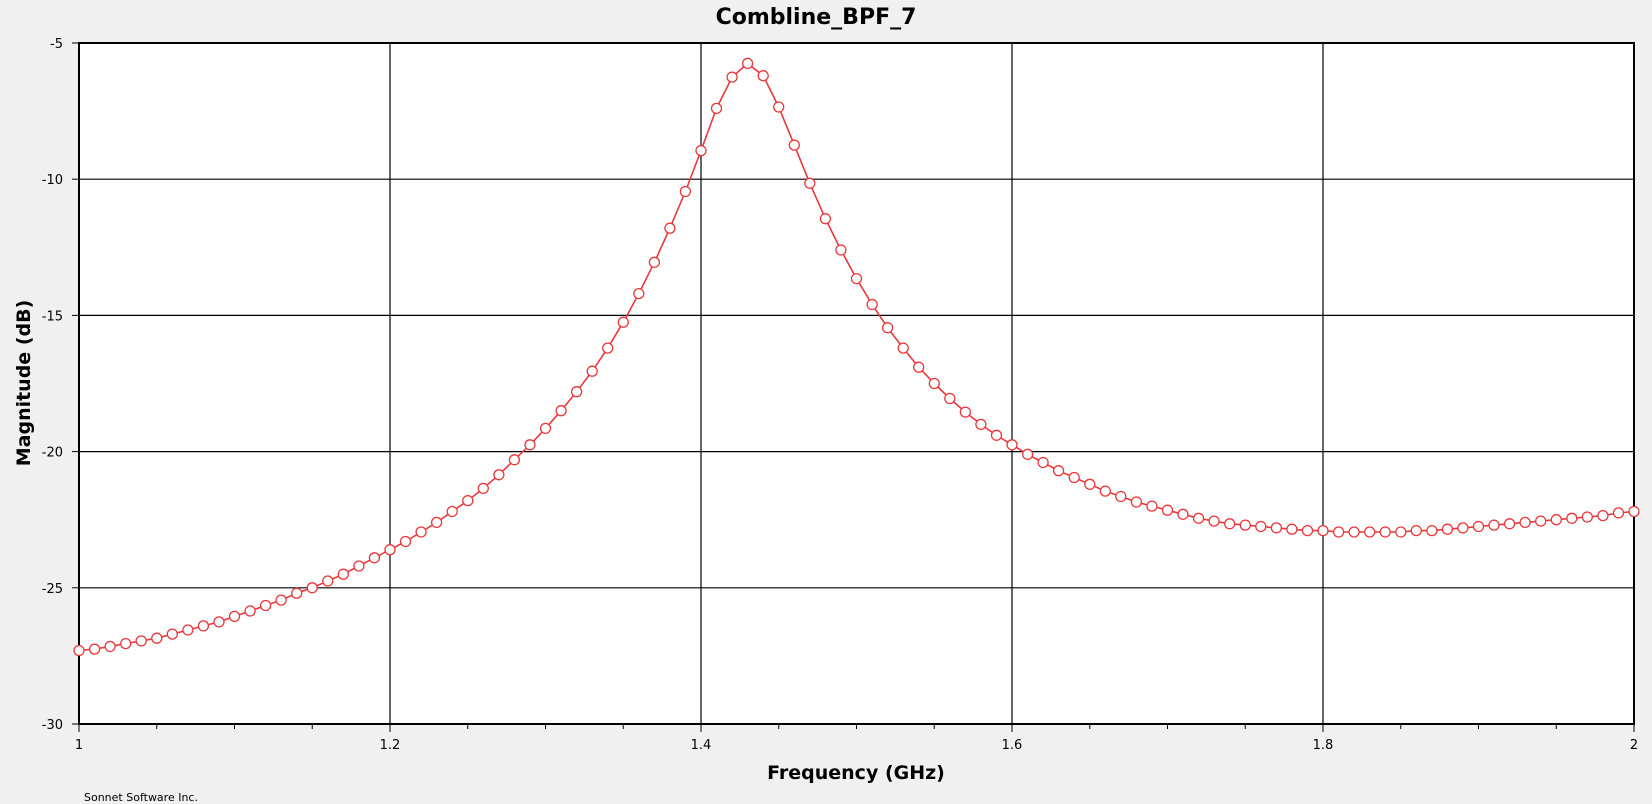 This screenshot has width=1652, height=804. What do you see at coordinates (52, 316) in the screenshot?
I see `y-tick-label: -15` at bounding box center [52, 316].